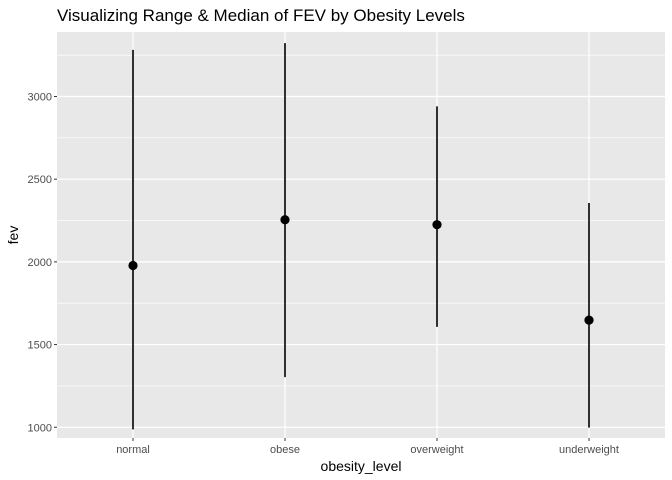 The image size is (672, 480). Describe the element at coordinates (437, 225) in the screenshot. I see `median-point-overweight` at that location.